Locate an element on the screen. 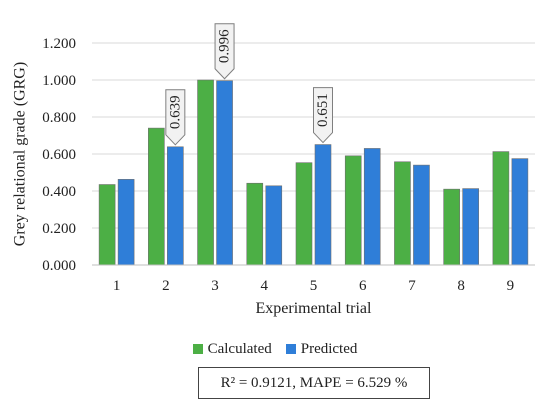 The image size is (550, 412). legend-swatch-predicted is located at coordinates (290, 349).